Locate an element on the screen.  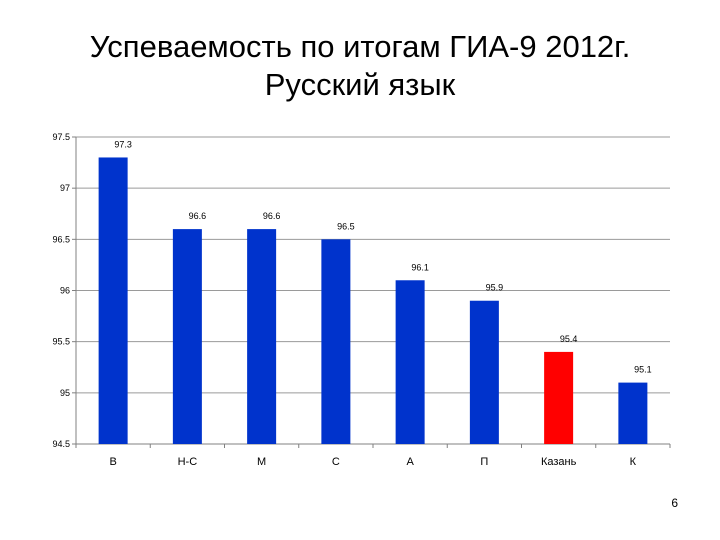
title-line-1: Успеваемость по итогам ГИА-9 2012г. is located at coordinates (360, 46).